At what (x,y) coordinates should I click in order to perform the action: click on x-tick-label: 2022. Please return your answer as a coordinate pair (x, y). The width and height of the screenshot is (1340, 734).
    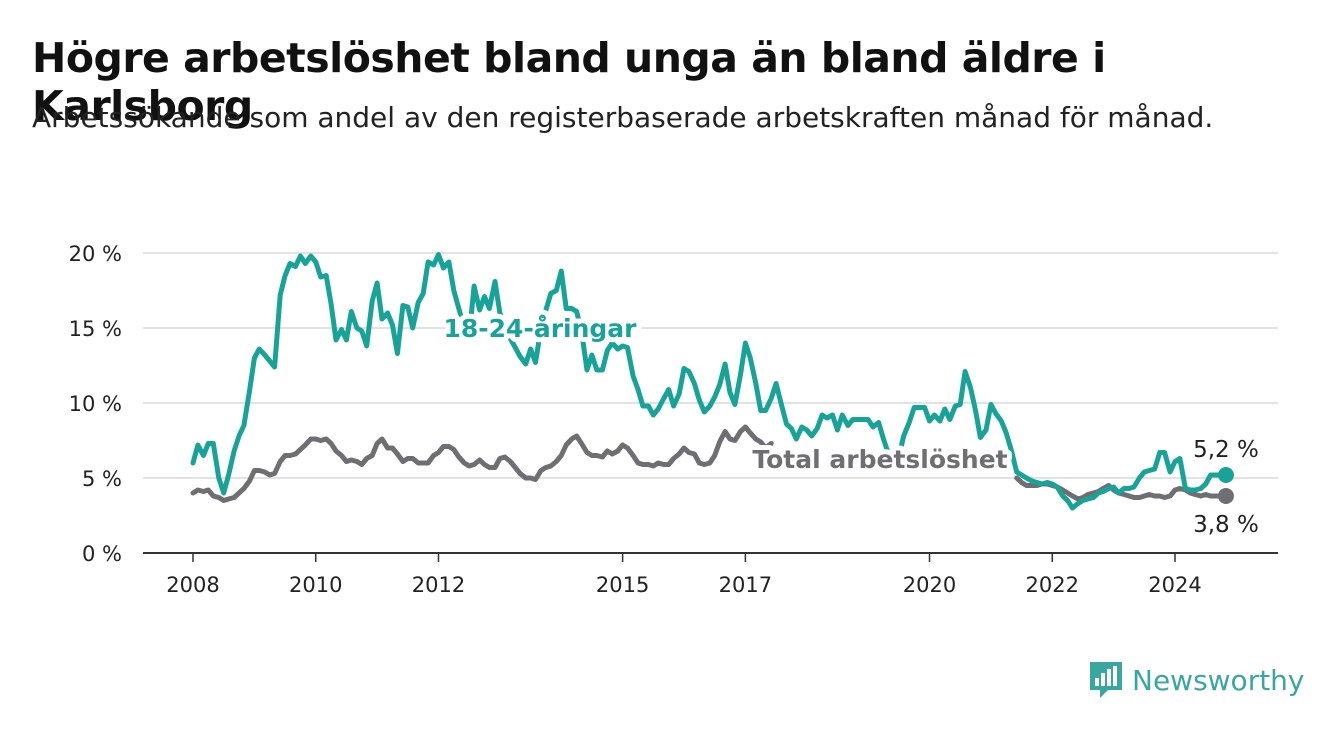
    Looking at the image, I should click on (1052, 585).